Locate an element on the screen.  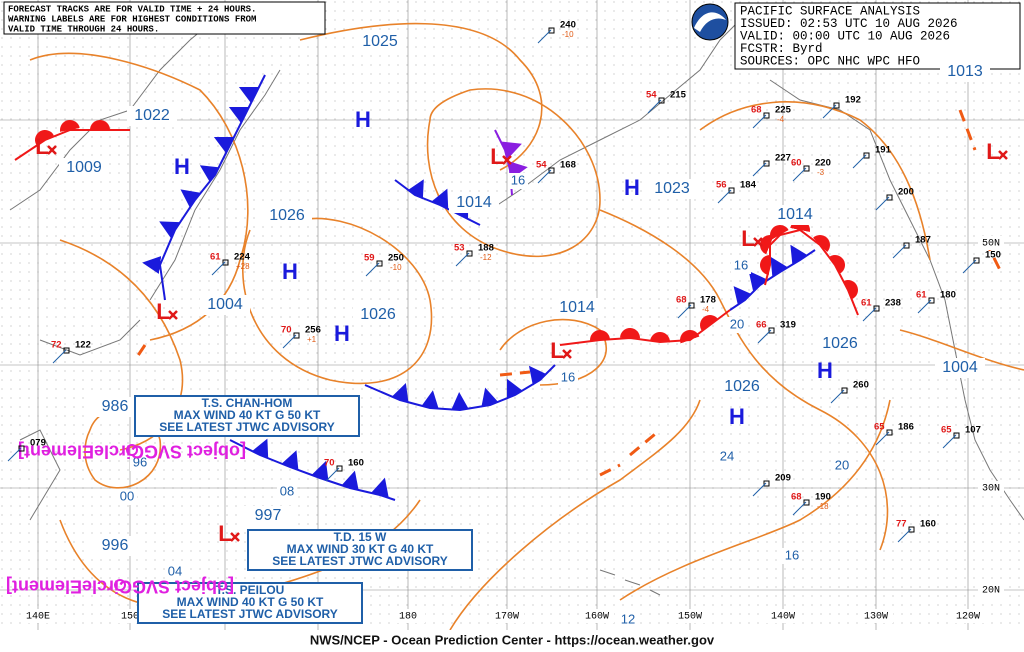
storm-box is located at coordinates (250, 603).